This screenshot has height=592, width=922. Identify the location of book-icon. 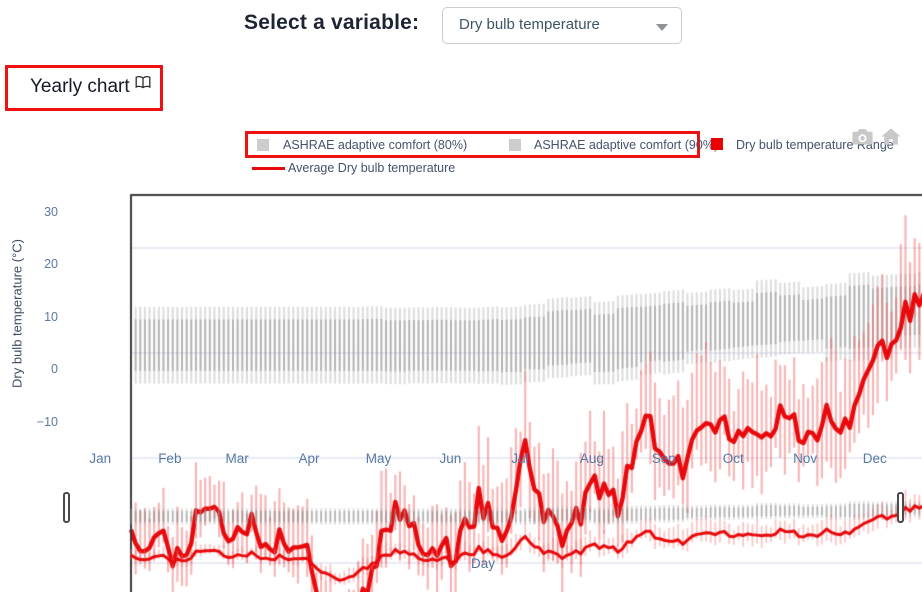
(143, 85).